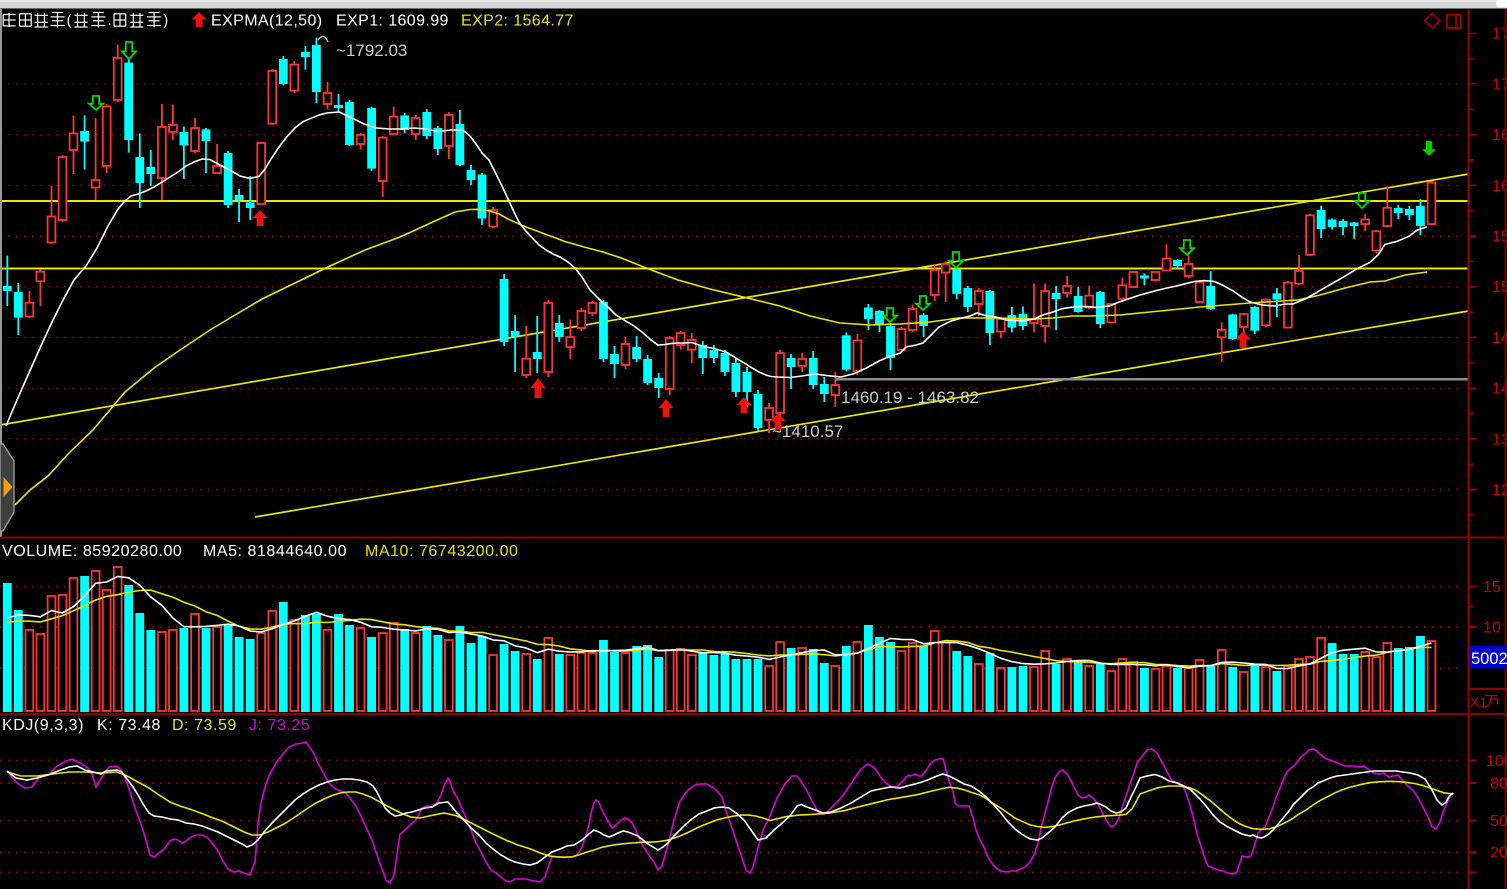 This screenshot has width=1507, height=889. What do you see at coordinates (129, 725) in the screenshot?
I see `svg-text: K: 73.48` at bounding box center [129, 725].